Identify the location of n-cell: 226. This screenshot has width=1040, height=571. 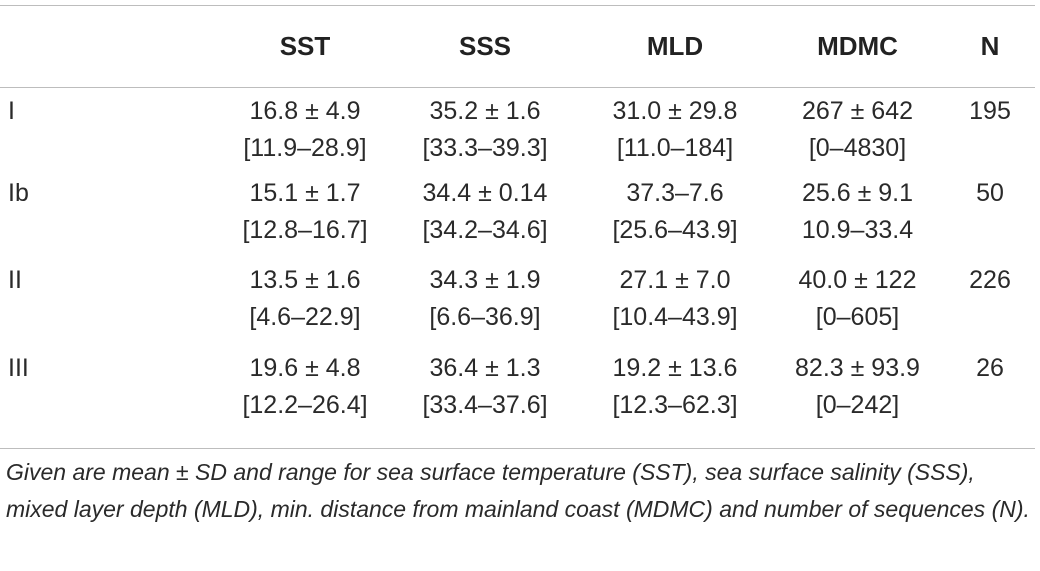
(990, 280).